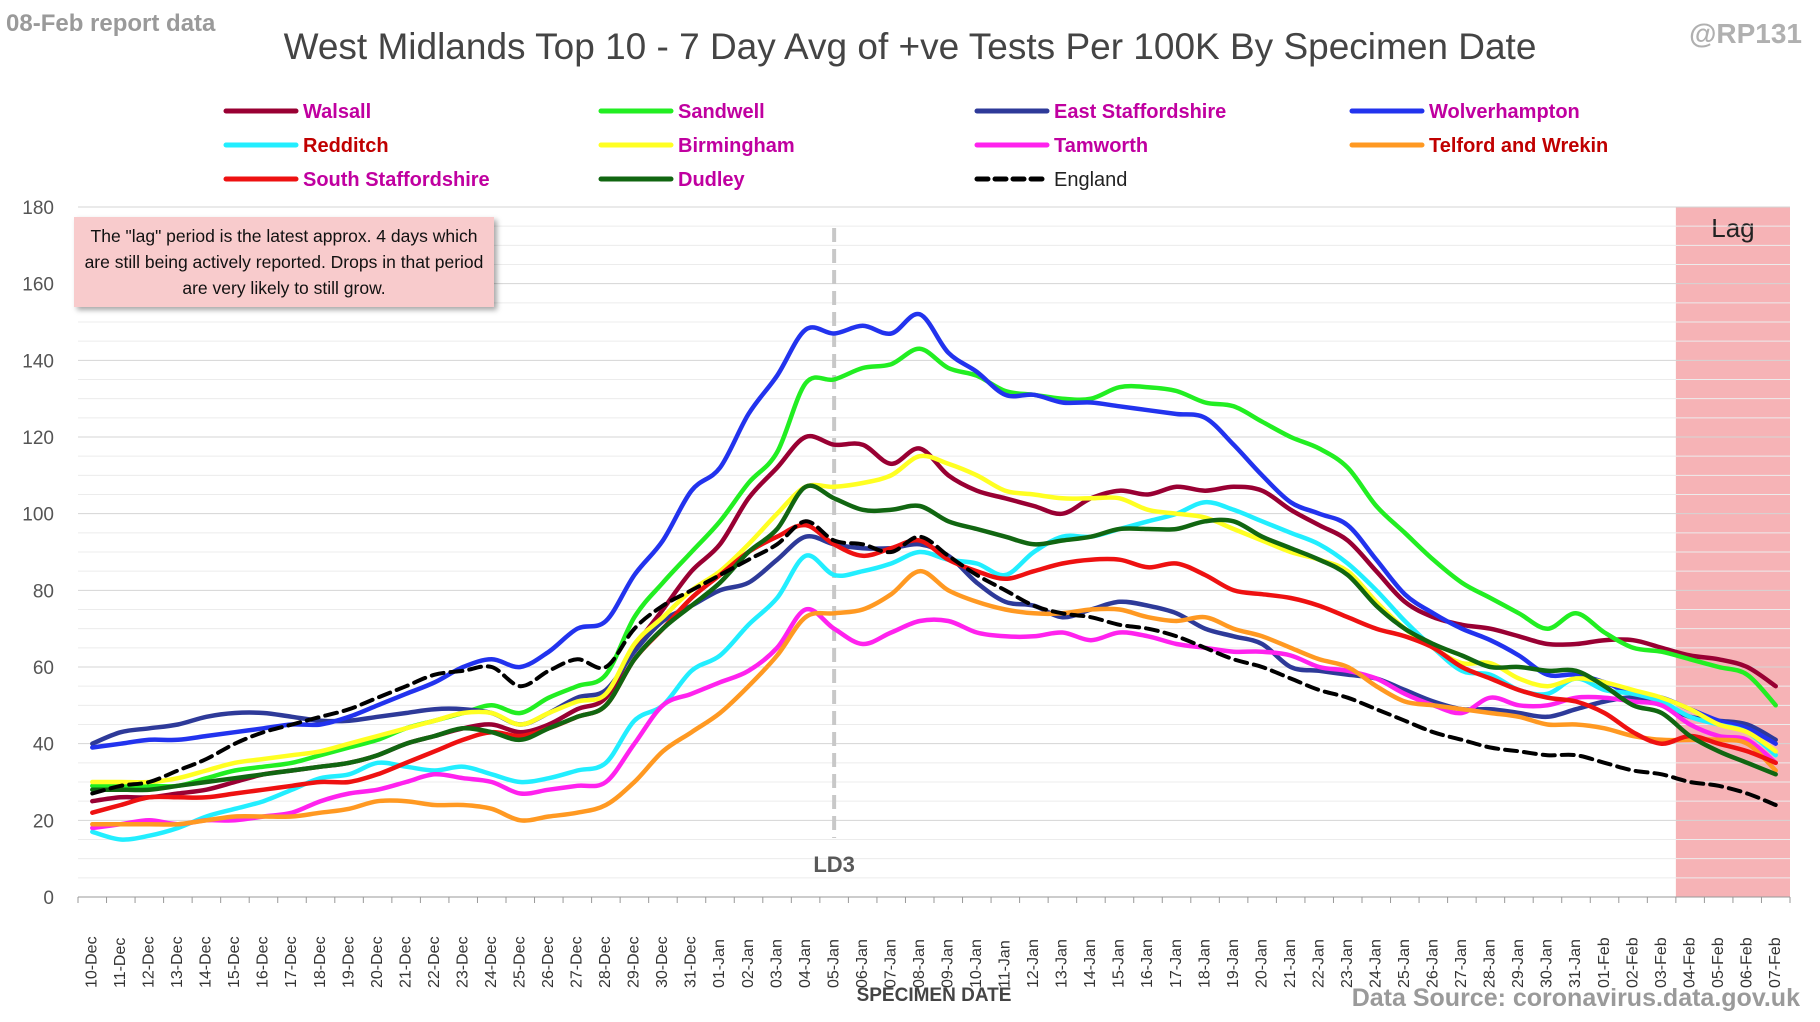 The image size is (1820, 1022). I want to click on x-tick-label: 16-Dec, so click(263, 962).